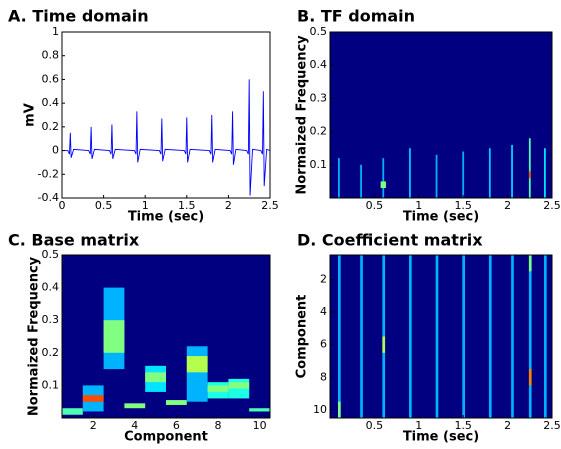 Image resolution: width=561 pixels, height=449 pixels. Describe the element at coordinates (78, 16) in the screenshot. I see `panel-title: A. Time domain` at that location.